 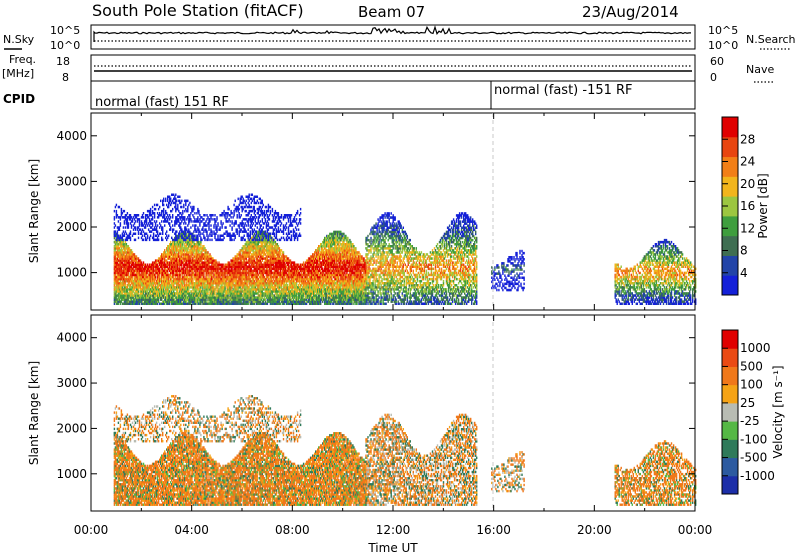 What do you see at coordinates (19, 39) in the screenshot?
I see `nsky-label: N.Sky` at bounding box center [19, 39].